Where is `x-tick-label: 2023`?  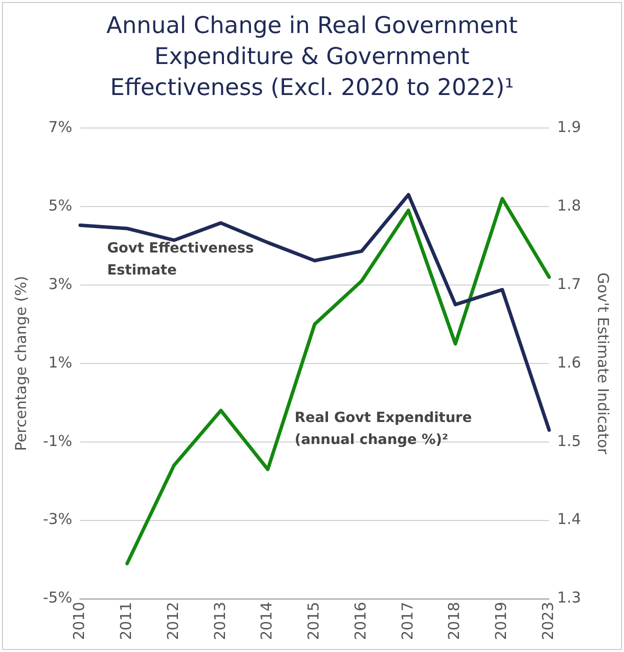 x-tick-label: 2023 is located at coordinates (548, 621).